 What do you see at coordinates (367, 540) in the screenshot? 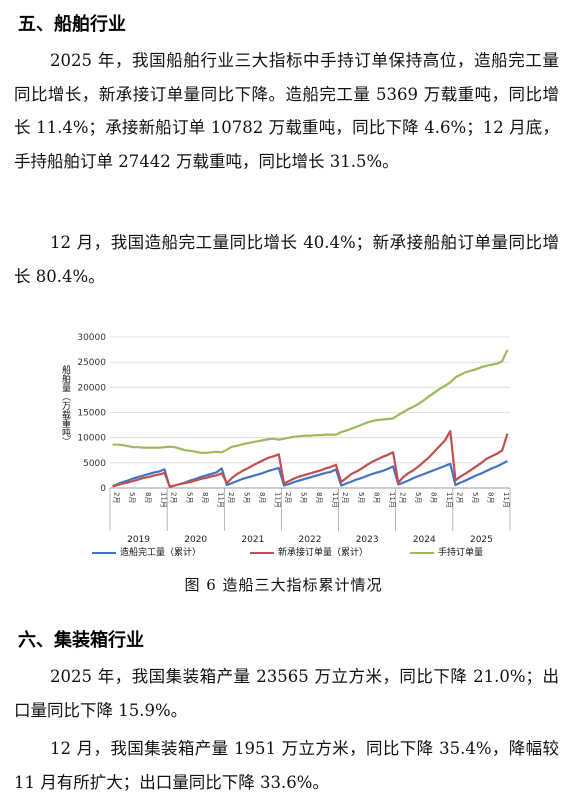
I see `year-label: 2023` at bounding box center [367, 540].